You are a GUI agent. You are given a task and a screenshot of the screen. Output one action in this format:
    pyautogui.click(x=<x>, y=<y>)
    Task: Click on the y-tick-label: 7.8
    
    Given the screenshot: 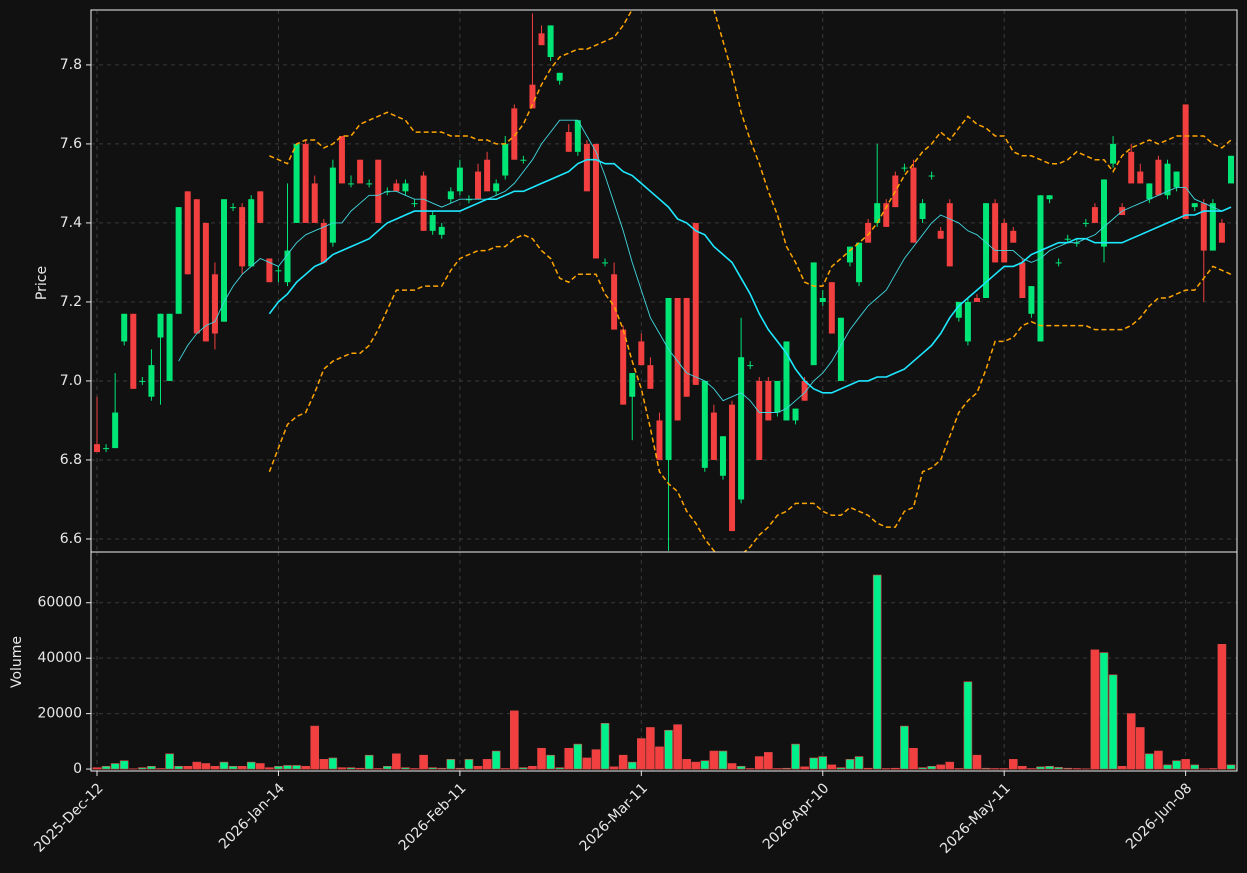 What is the action you would take?
    pyautogui.click(x=71, y=65)
    